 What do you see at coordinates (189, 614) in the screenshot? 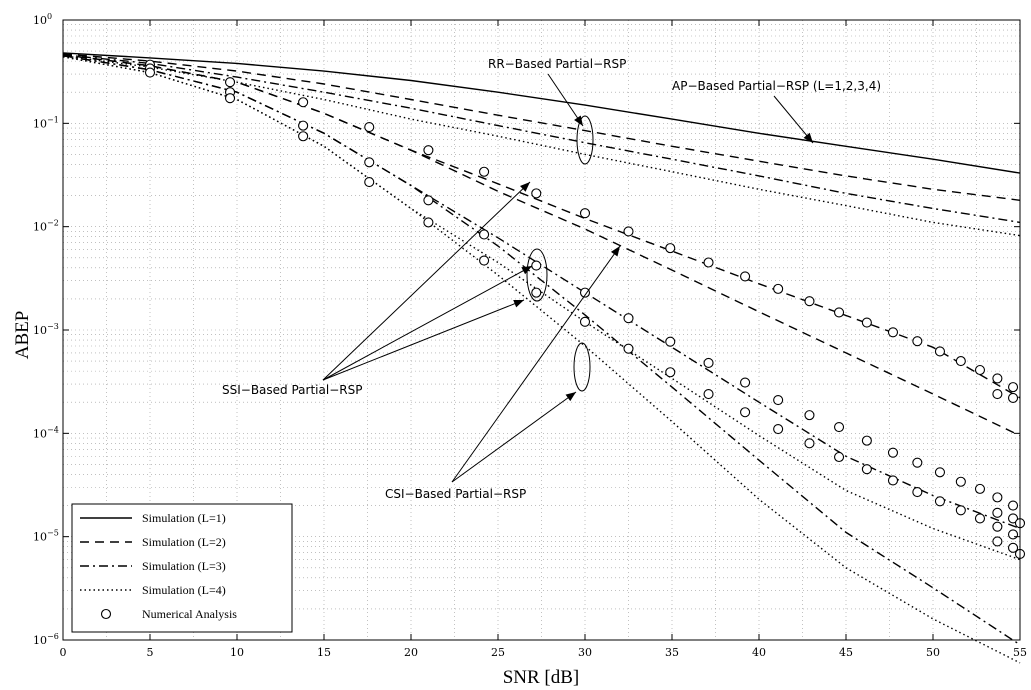
I see `legend-label: Numerical Analysis` at bounding box center [189, 614].